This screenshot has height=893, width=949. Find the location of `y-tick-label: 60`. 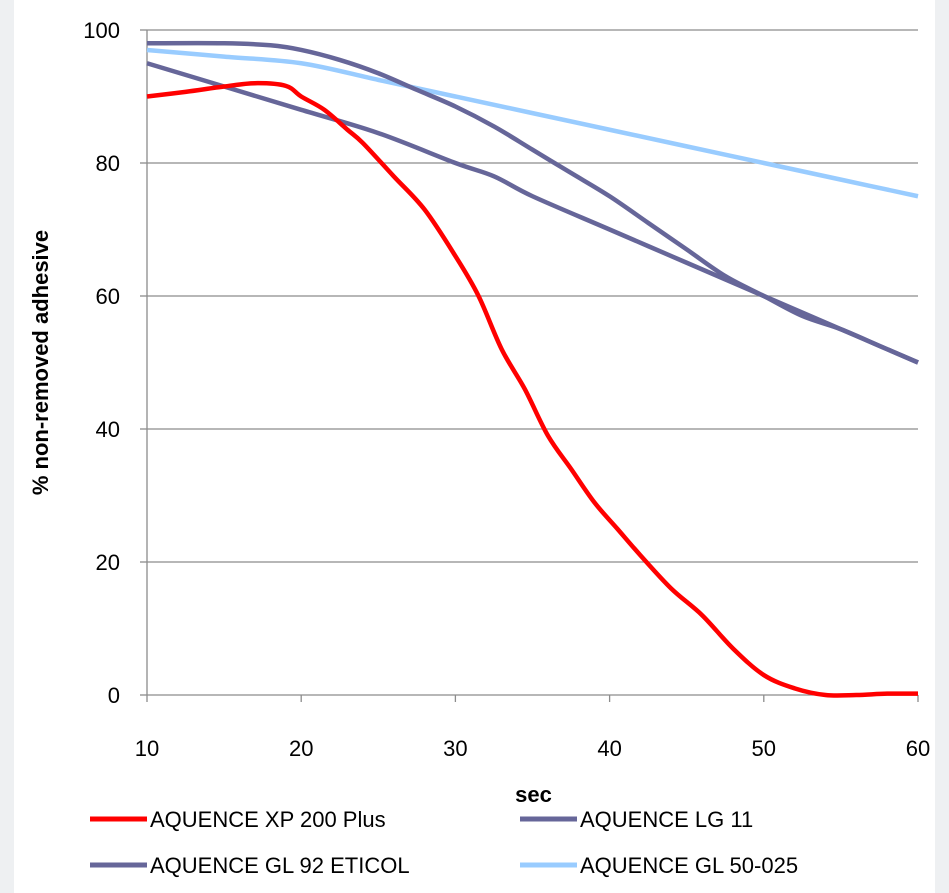

y-tick-label: 60 is located at coordinates (108, 296).